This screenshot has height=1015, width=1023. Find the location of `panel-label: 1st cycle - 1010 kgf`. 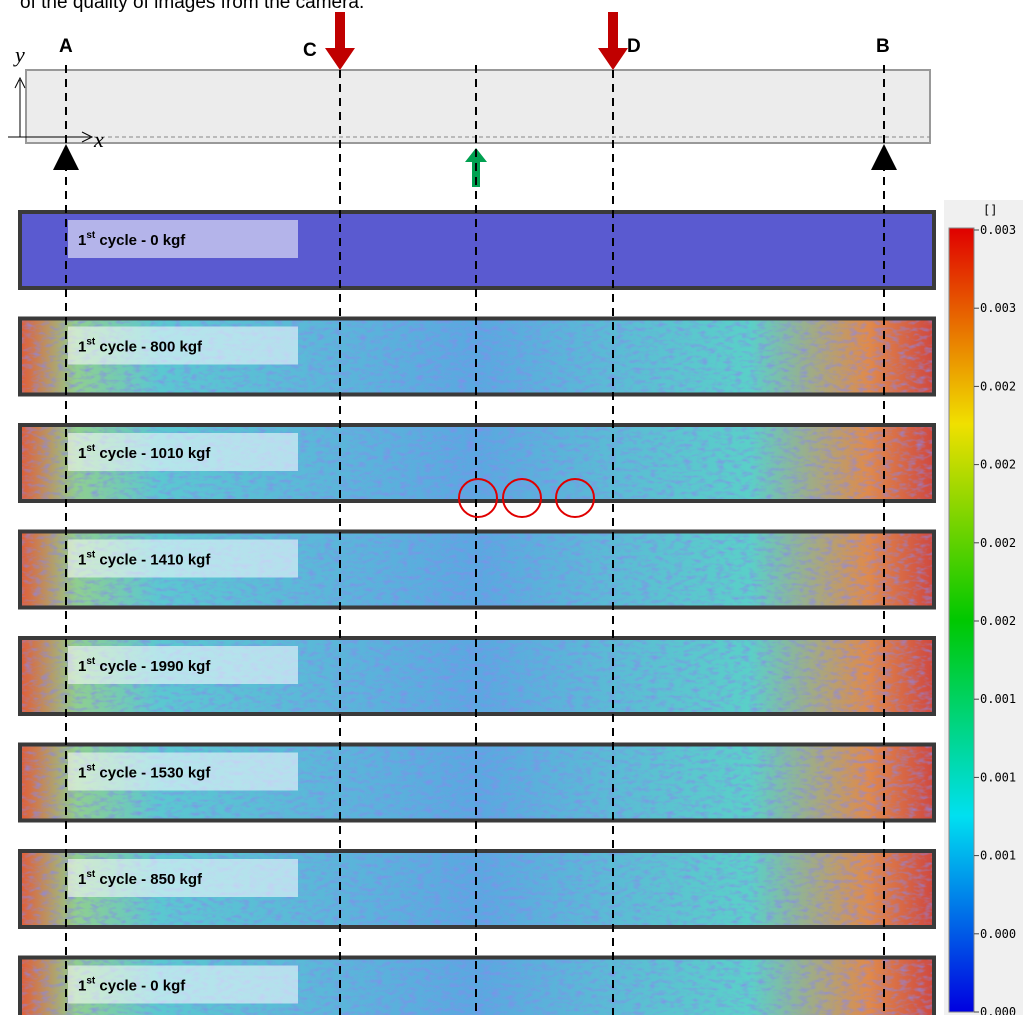

panel-label: 1st cycle - 1010 kgf is located at coordinates (144, 452).